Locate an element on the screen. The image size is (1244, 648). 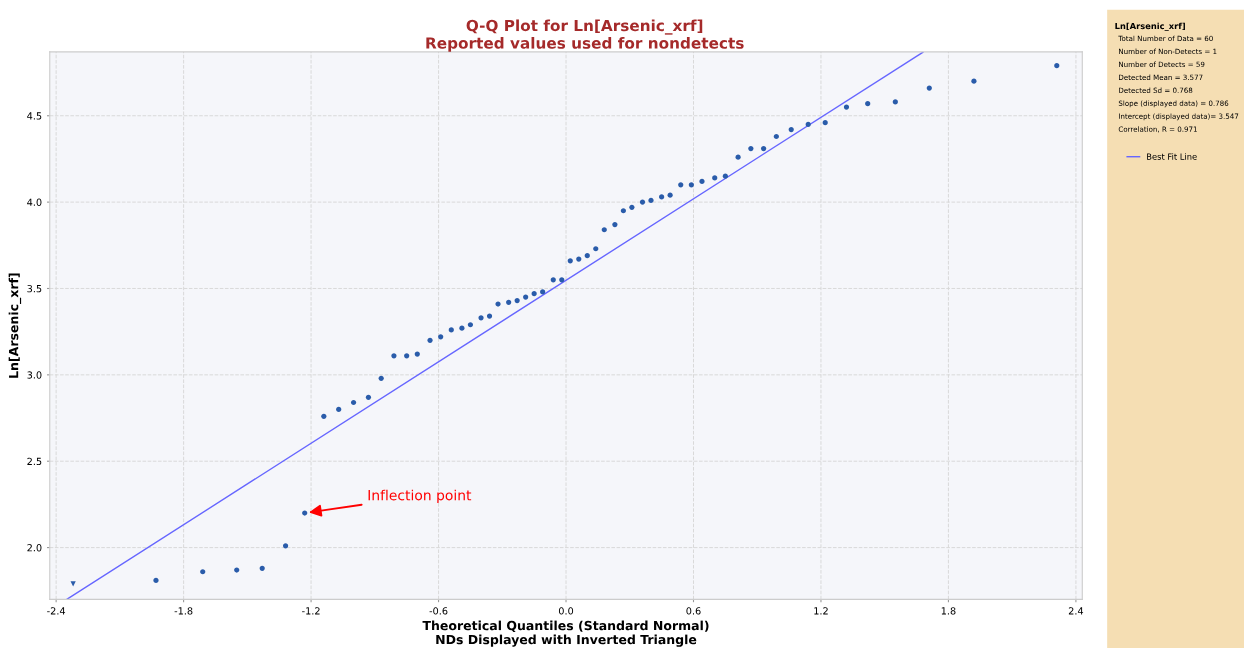
x-tick-label: -1.2 is located at coordinates (311, 611).